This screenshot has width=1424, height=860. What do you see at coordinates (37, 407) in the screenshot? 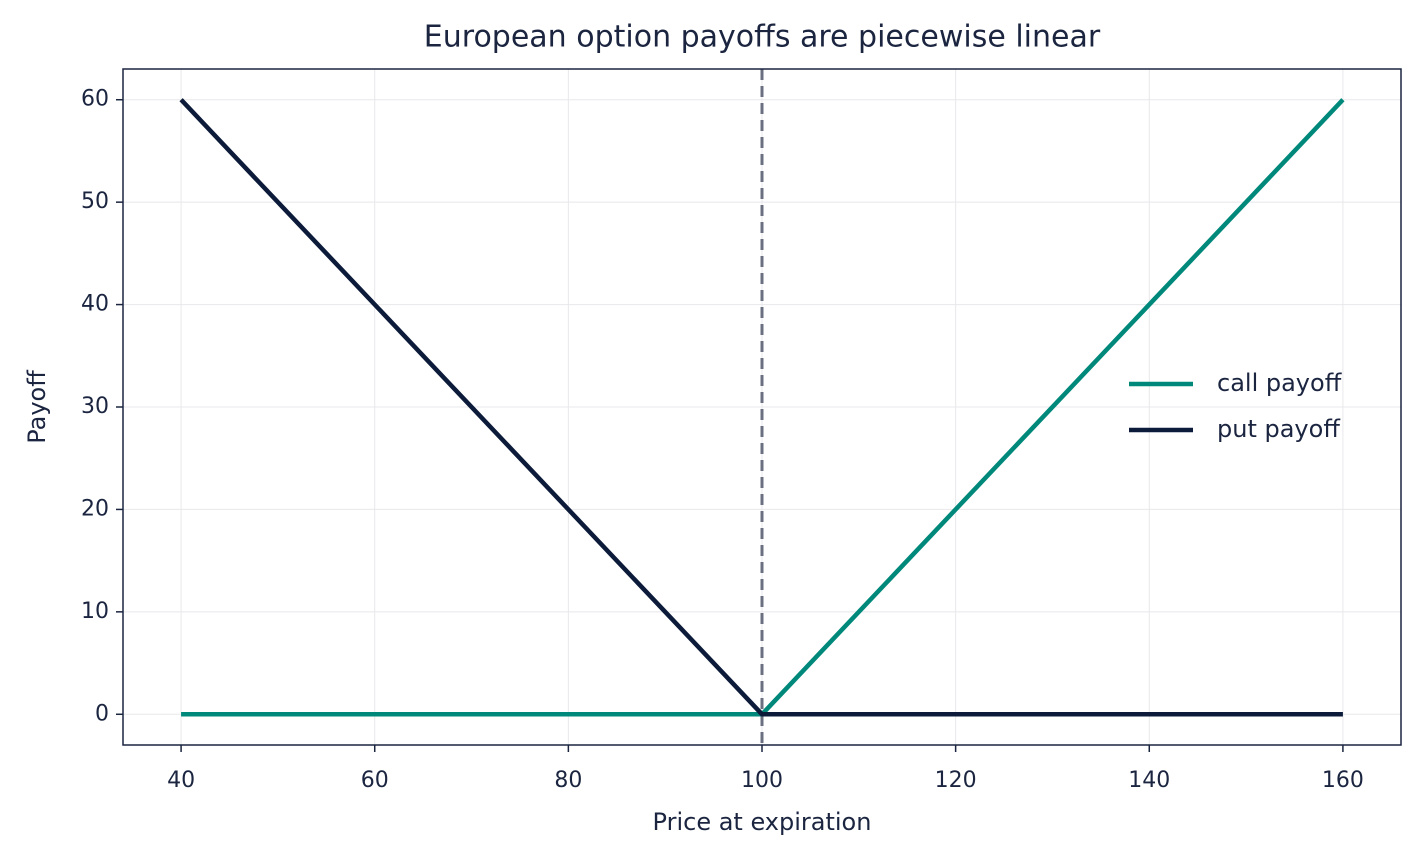
I see `y-axis-label: Payoff` at bounding box center [37, 407].